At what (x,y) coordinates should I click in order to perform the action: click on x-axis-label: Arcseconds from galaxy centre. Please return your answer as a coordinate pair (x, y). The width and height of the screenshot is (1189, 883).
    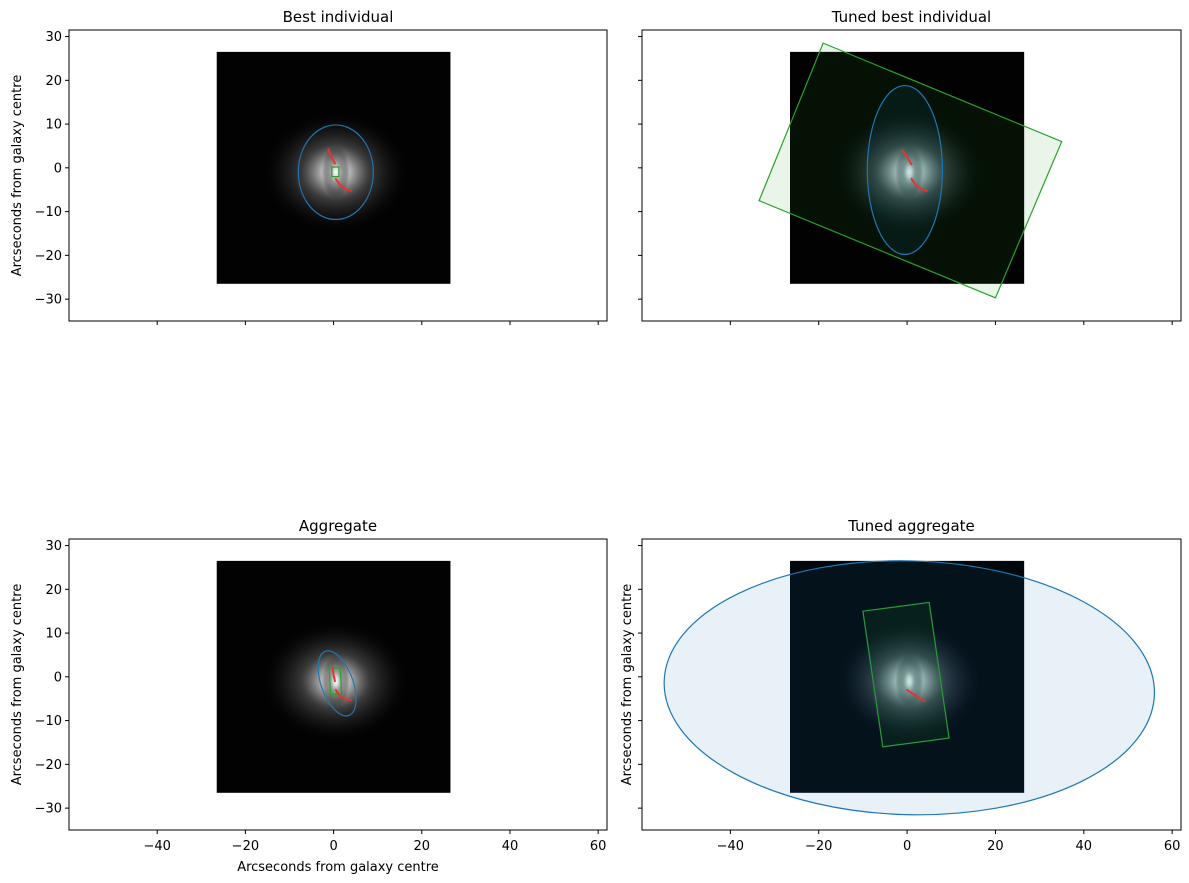
    Looking at the image, I should click on (338, 867).